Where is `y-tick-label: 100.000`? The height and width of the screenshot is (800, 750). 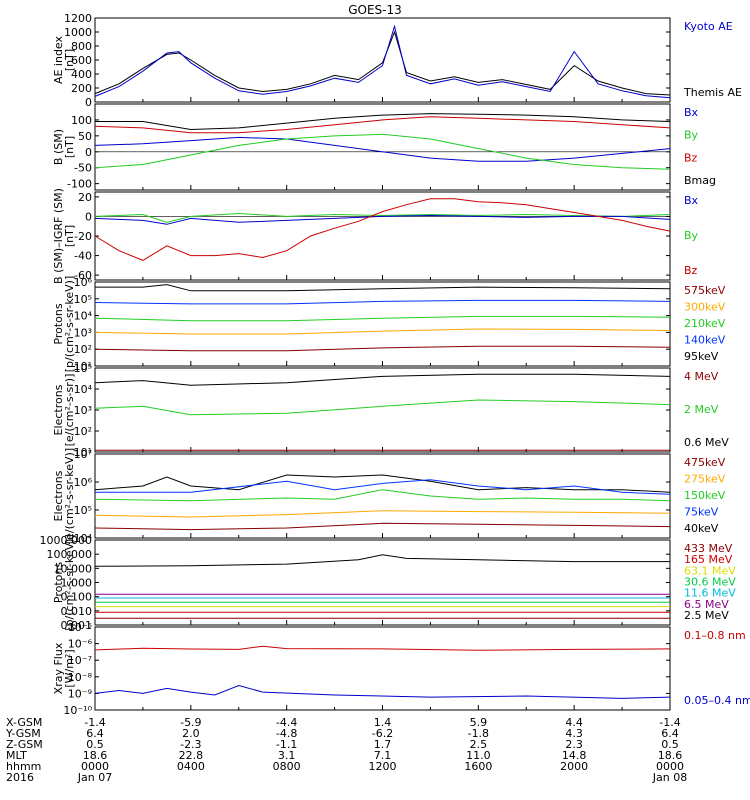
y-tick-label: 100.000 is located at coordinates (70, 554).